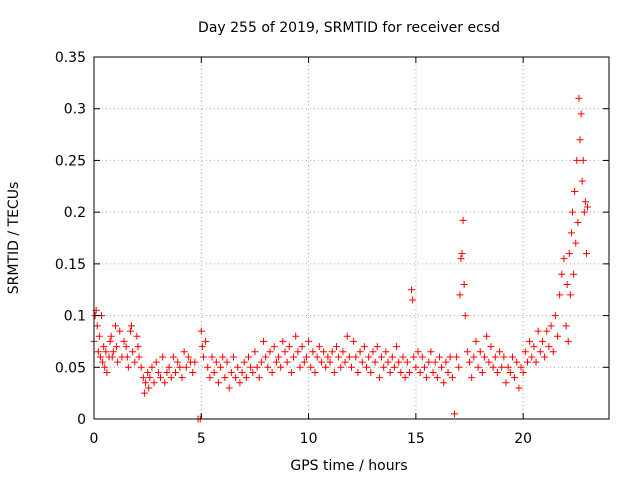 This screenshot has height=480, width=640. What do you see at coordinates (81, 420) in the screenshot?
I see `y-tick-label: 0` at bounding box center [81, 420].